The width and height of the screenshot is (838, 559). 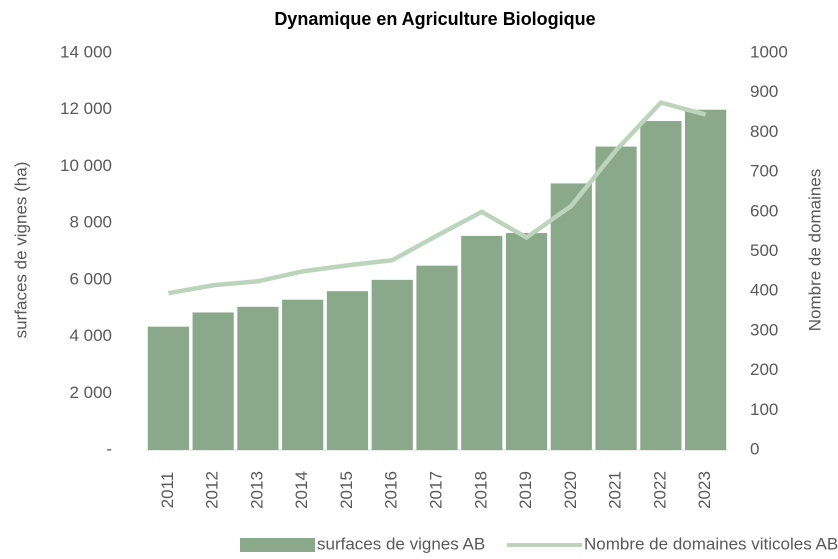 I want to click on y-tick-label: -, so click(x=109, y=448).